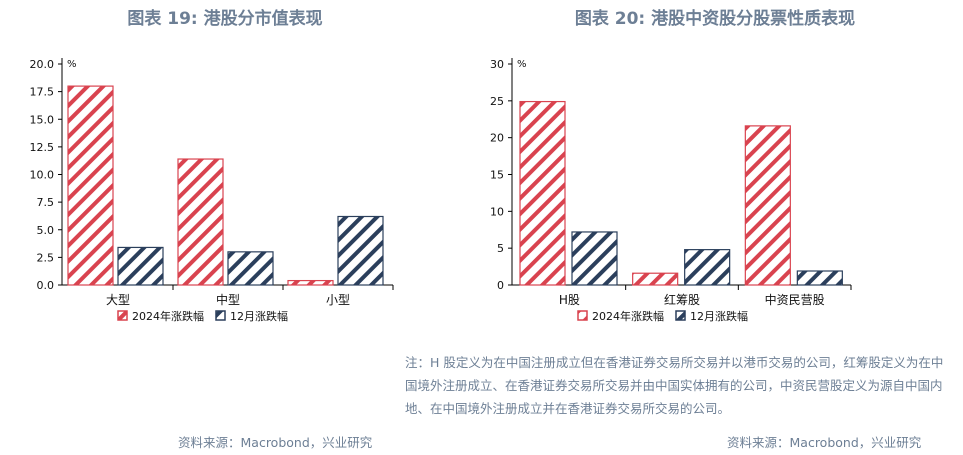 The width and height of the screenshot is (963, 455). What do you see at coordinates (497, 101) in the screenshot?
I see `y-tick-label: 25` at bounding box center [497, 101].